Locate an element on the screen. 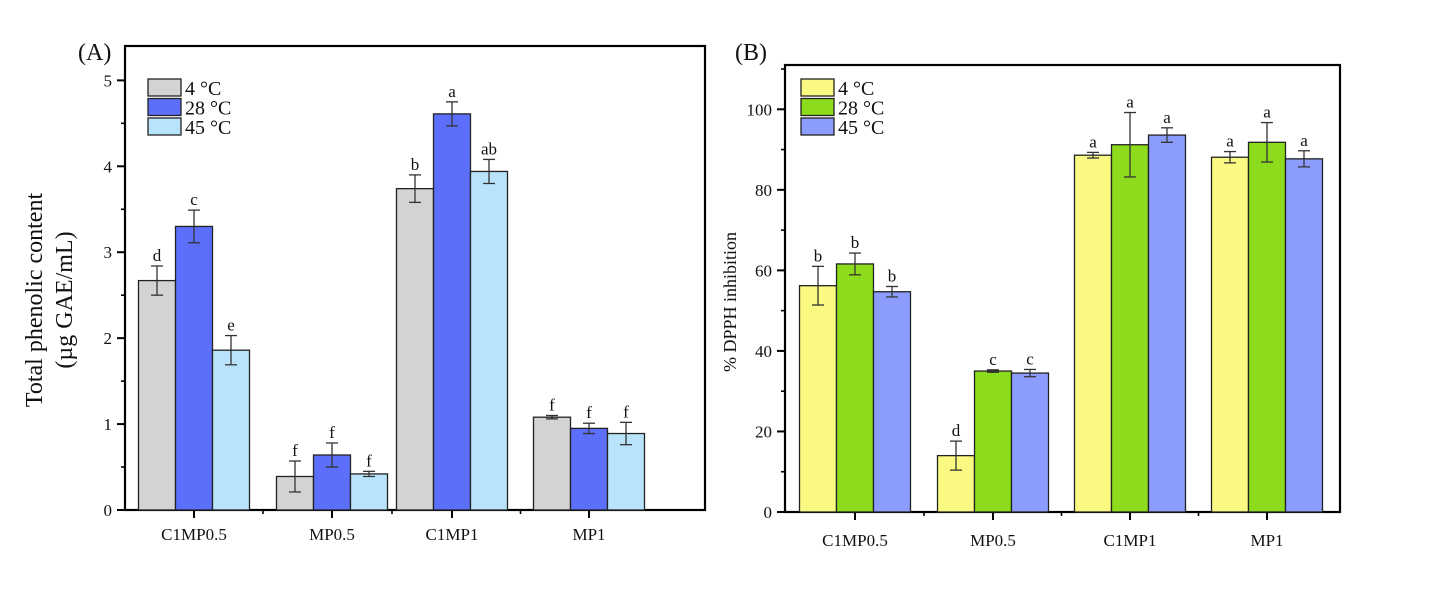  y-axis-title: Total phenolic content (µg GAE/mL) is located at coordinates (50, 300).